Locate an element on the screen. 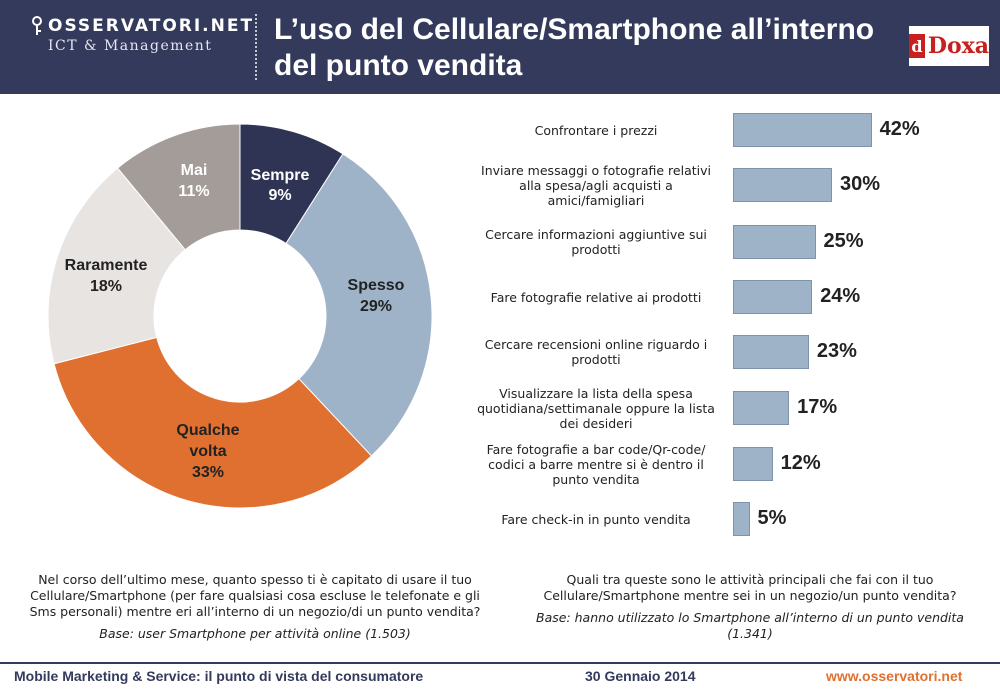 This screenshot has width=1000, height=692. pie-value-mai: 11% is located at coordinates (193, 191).